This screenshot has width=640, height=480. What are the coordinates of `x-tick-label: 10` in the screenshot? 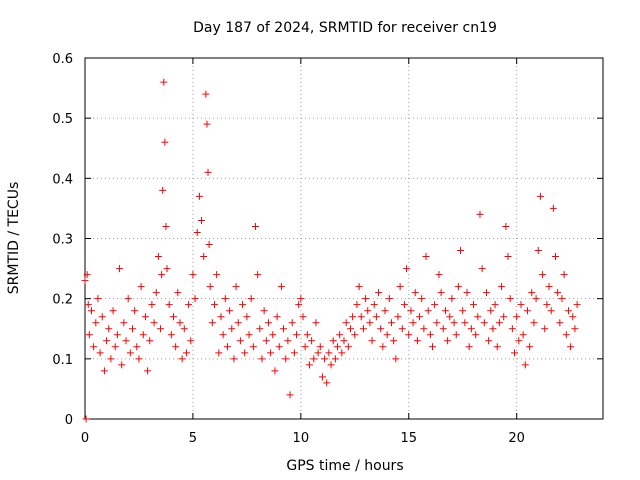 It's located at (301, 438).